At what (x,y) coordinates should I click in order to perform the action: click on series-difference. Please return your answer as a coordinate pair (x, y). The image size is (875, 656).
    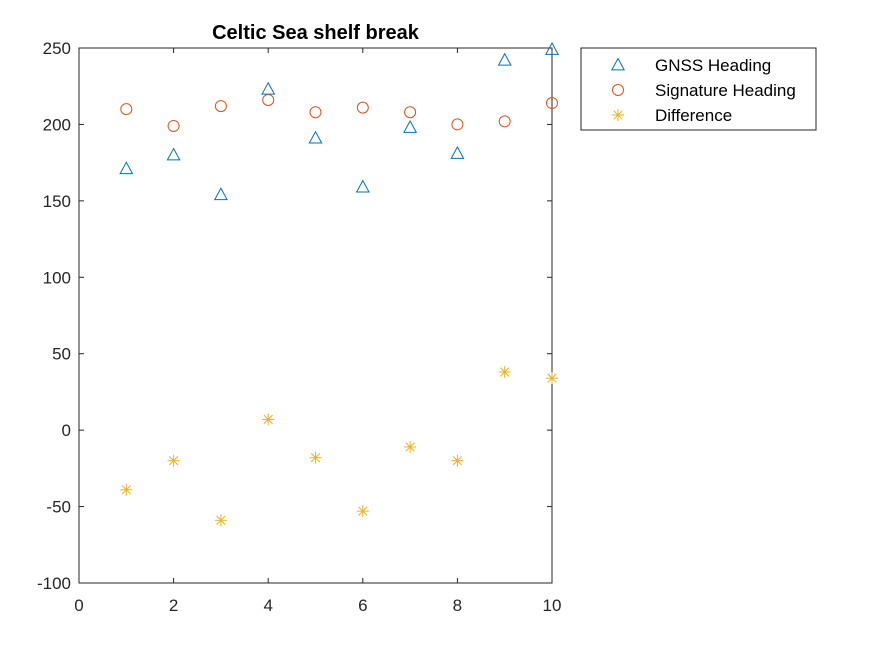
    Looking at the image, I should click on (339, 446).